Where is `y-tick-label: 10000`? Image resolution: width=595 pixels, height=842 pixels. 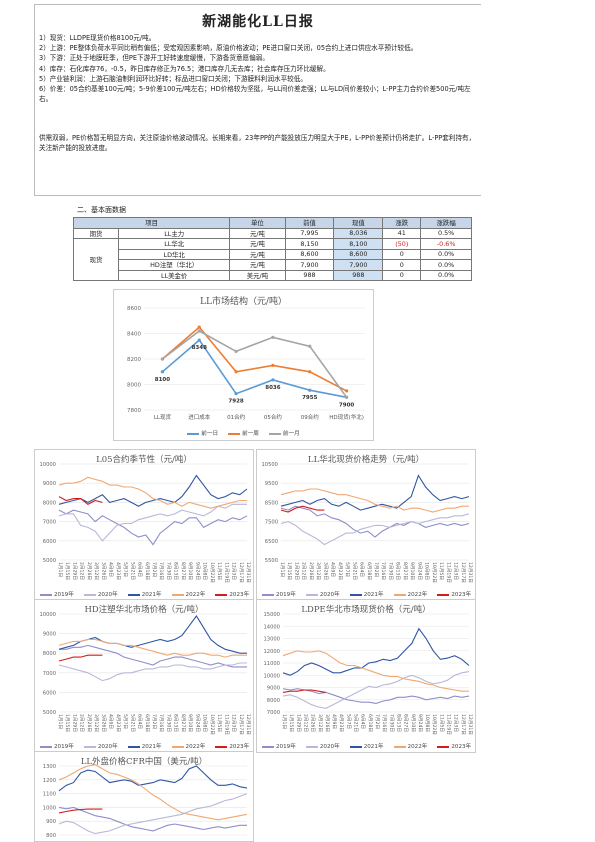
y-tick-label: 10000 is located at coordinates (47, 465).